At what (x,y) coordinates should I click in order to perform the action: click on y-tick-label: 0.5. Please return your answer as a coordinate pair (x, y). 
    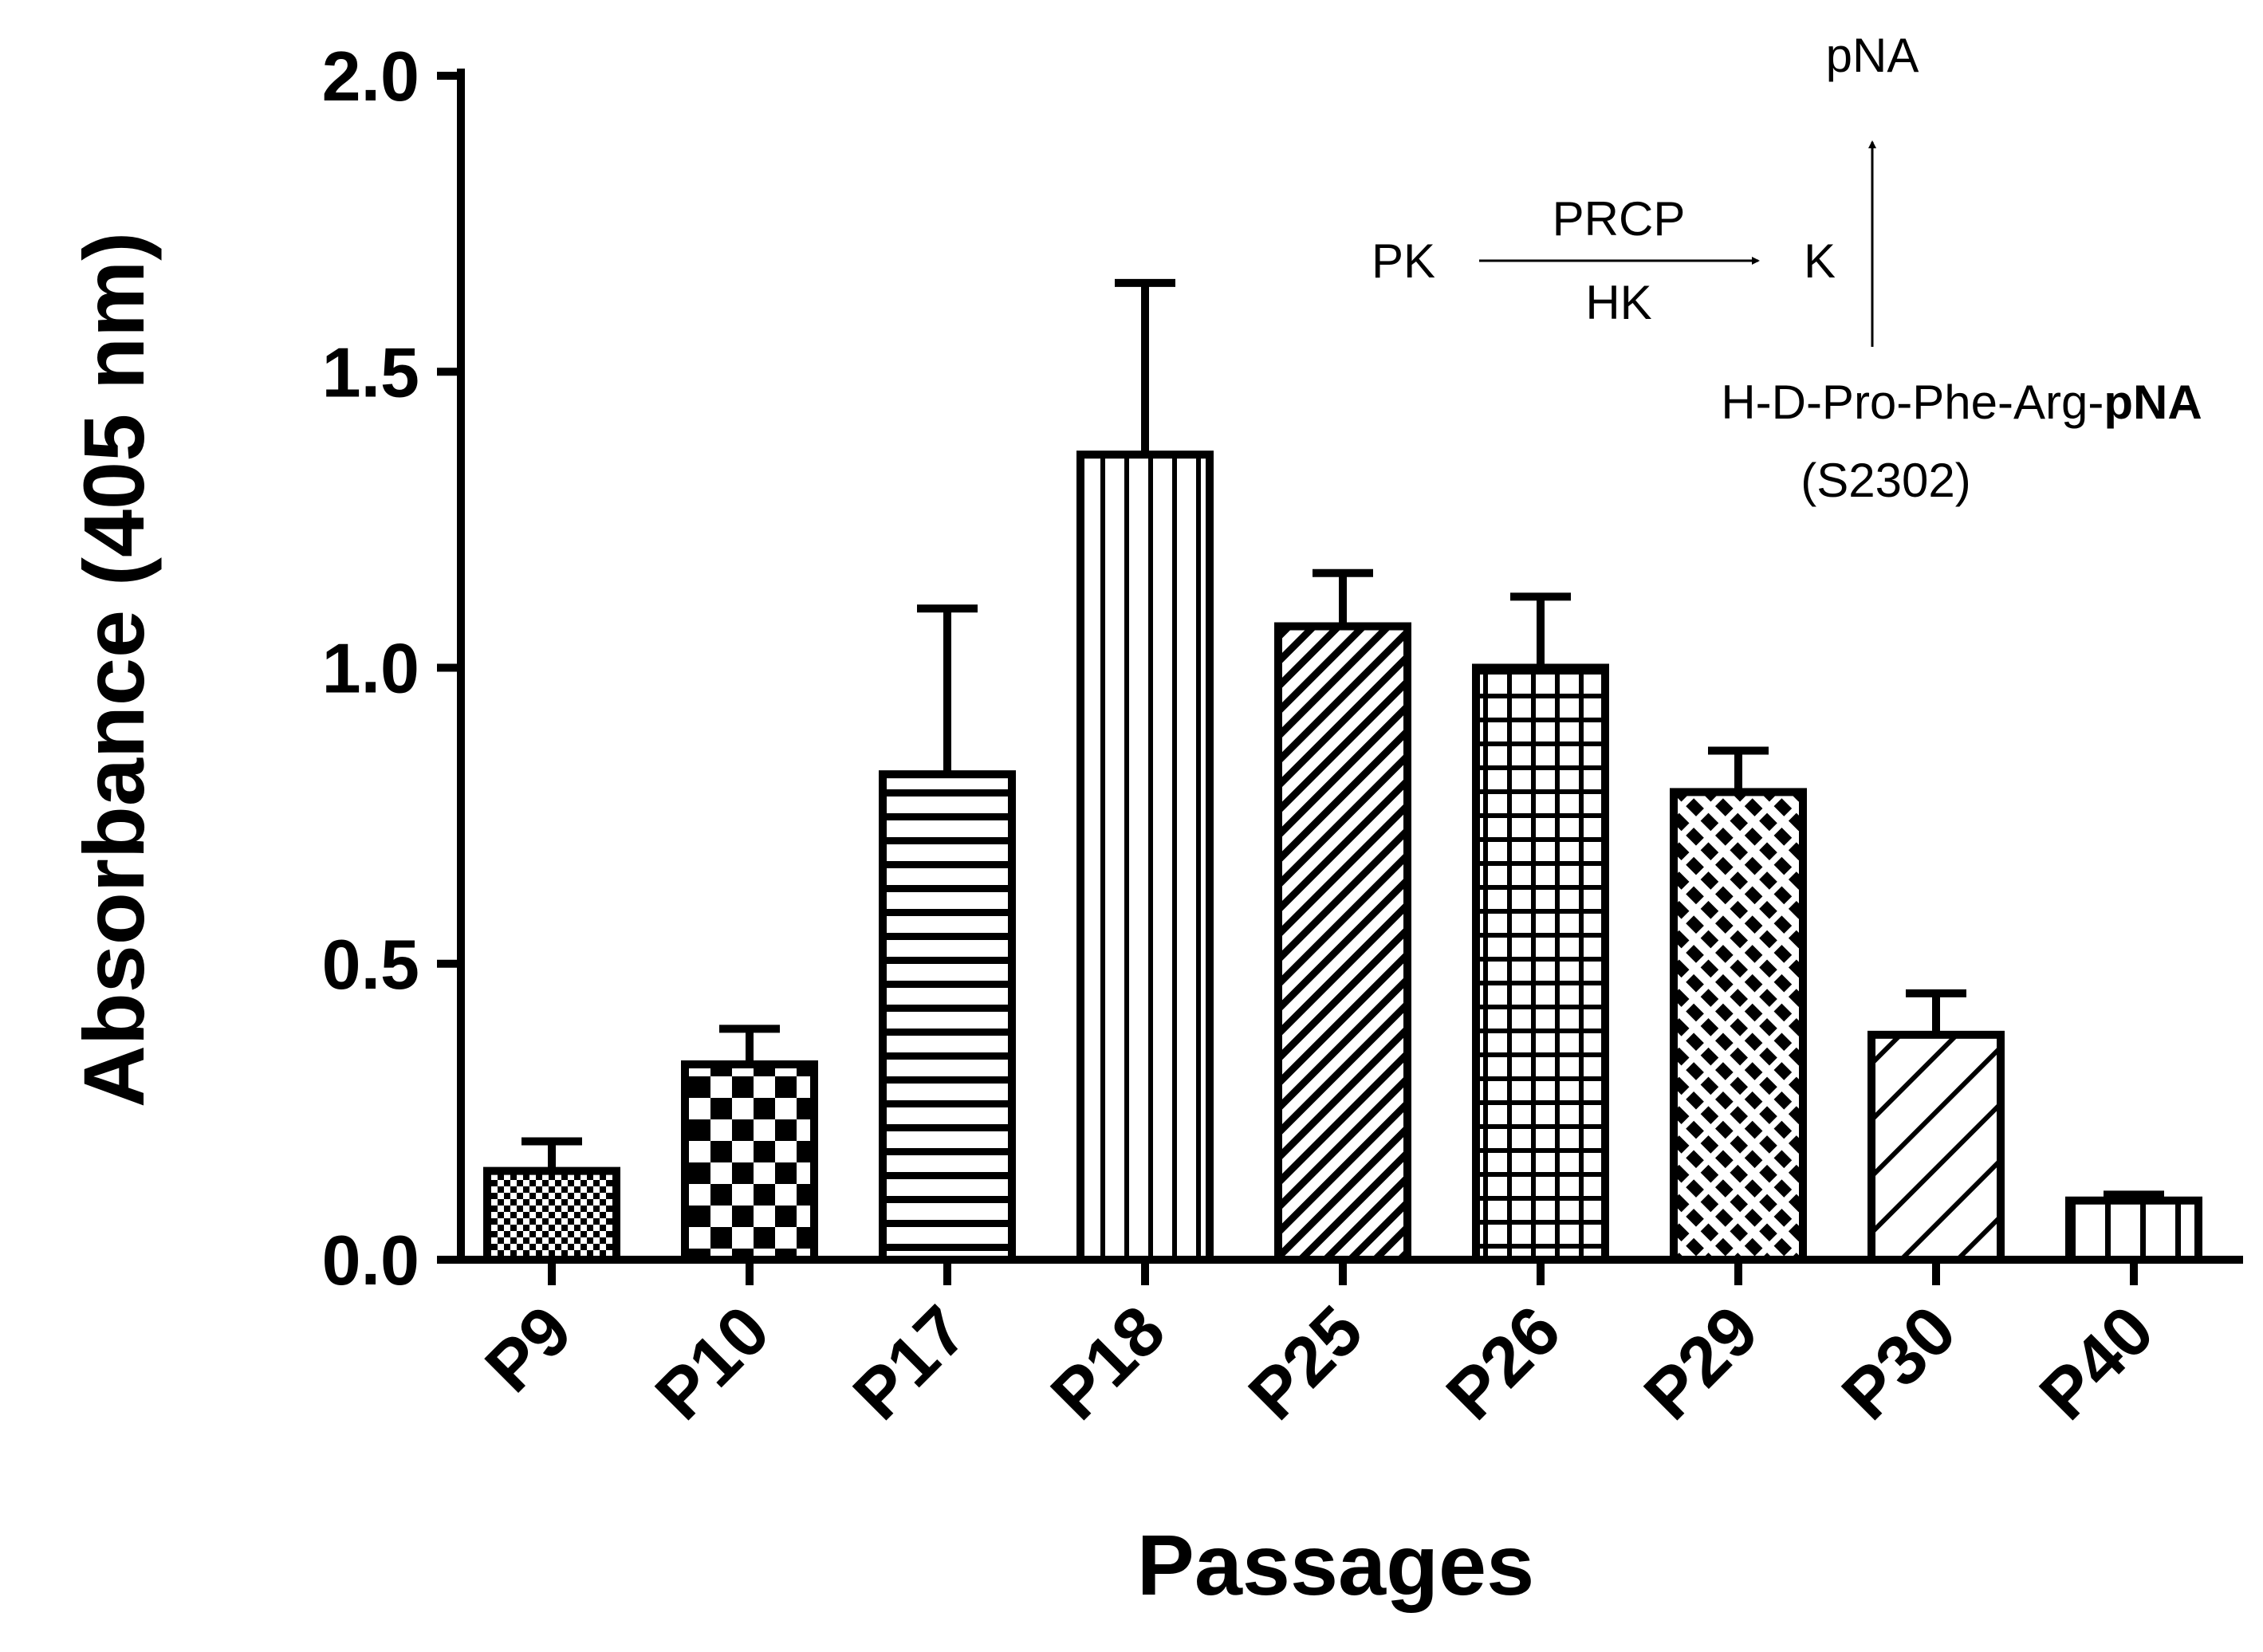
    Looking at the image, I should click on (371, 964).